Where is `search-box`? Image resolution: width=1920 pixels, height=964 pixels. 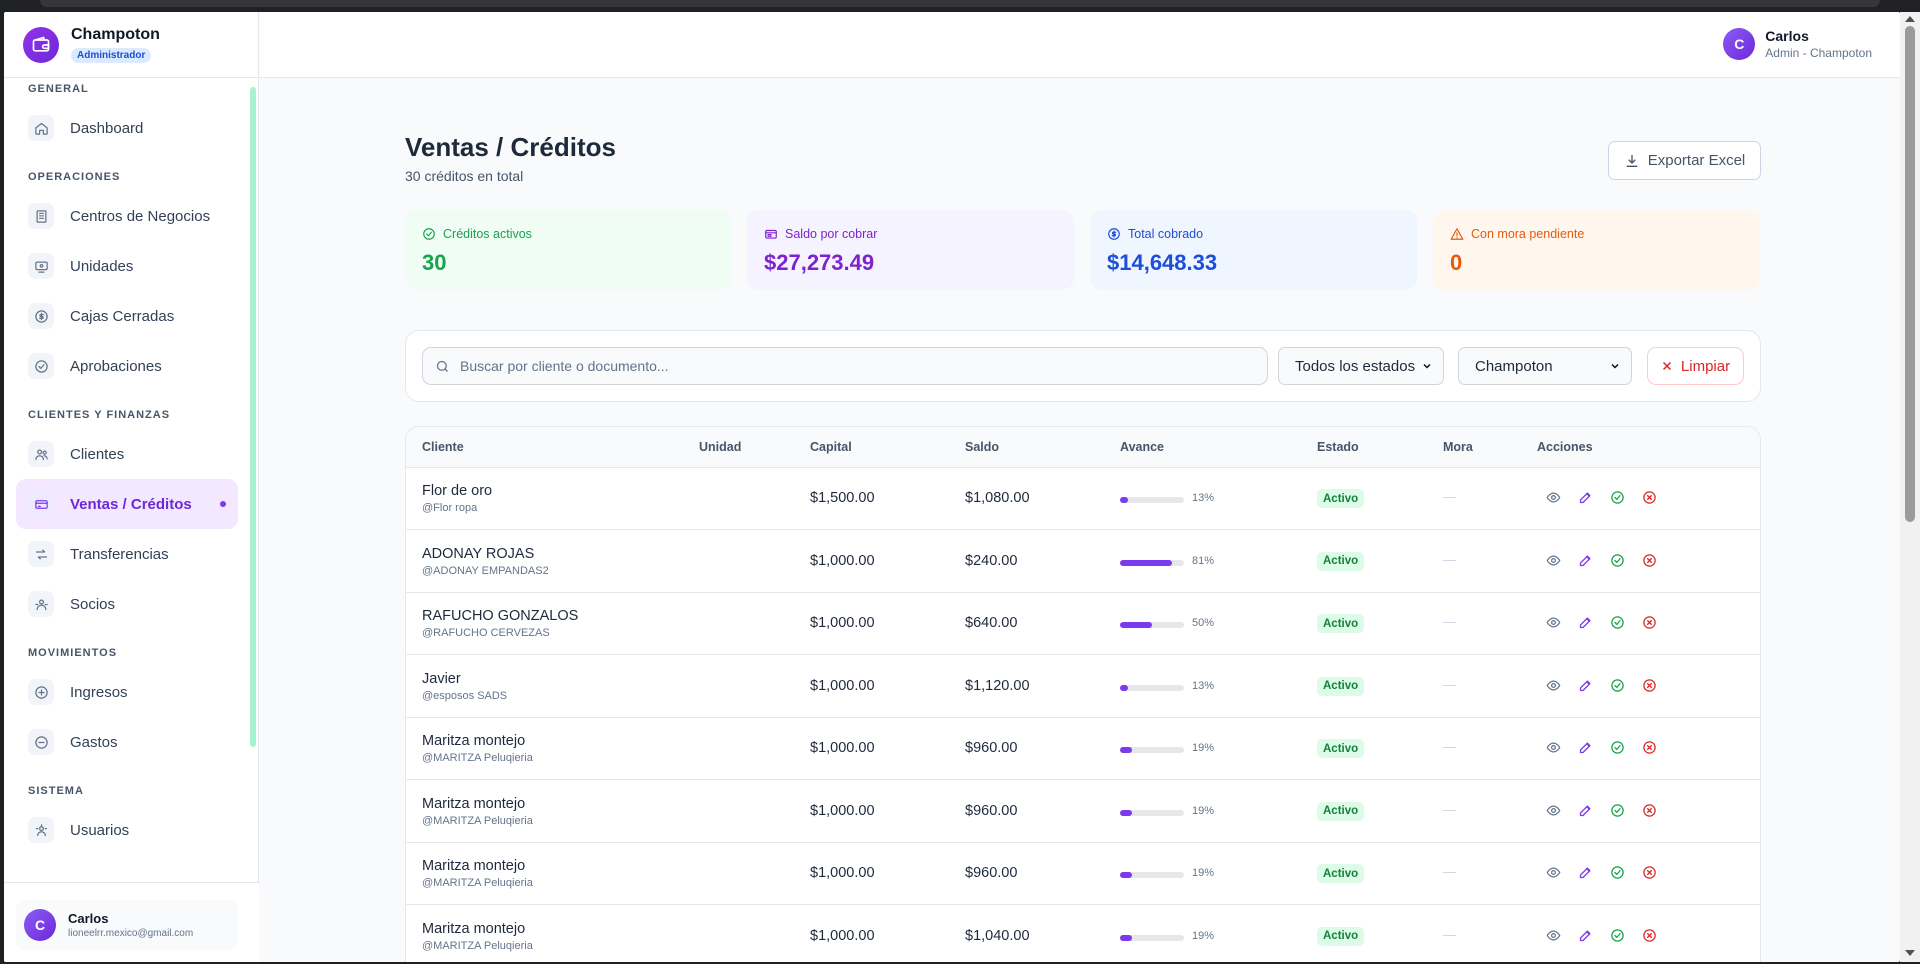
search-box is located at coordinates (845, 366).